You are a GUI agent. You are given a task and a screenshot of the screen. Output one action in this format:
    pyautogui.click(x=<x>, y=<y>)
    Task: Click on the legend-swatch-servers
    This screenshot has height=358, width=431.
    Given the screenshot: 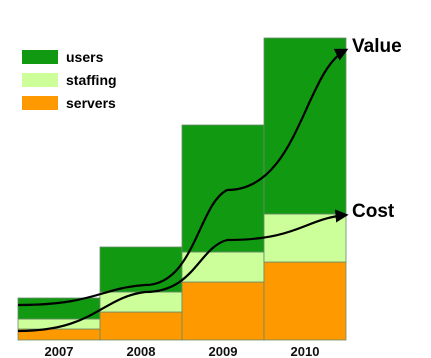 What is the action you would take?
    pyautogui.click(x=40, y=103)
    